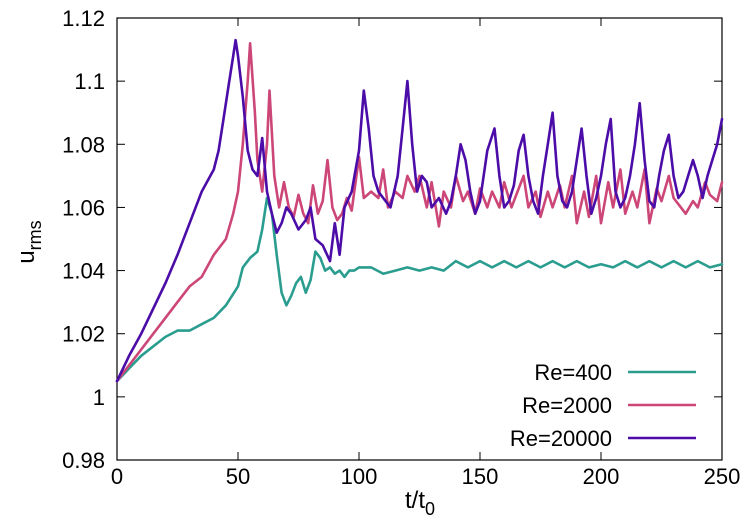 The image size is (747, 523). Describe the element at coordinates (83, 144) in the screenshot. I see `y-tick-label: 1.08` at that location.